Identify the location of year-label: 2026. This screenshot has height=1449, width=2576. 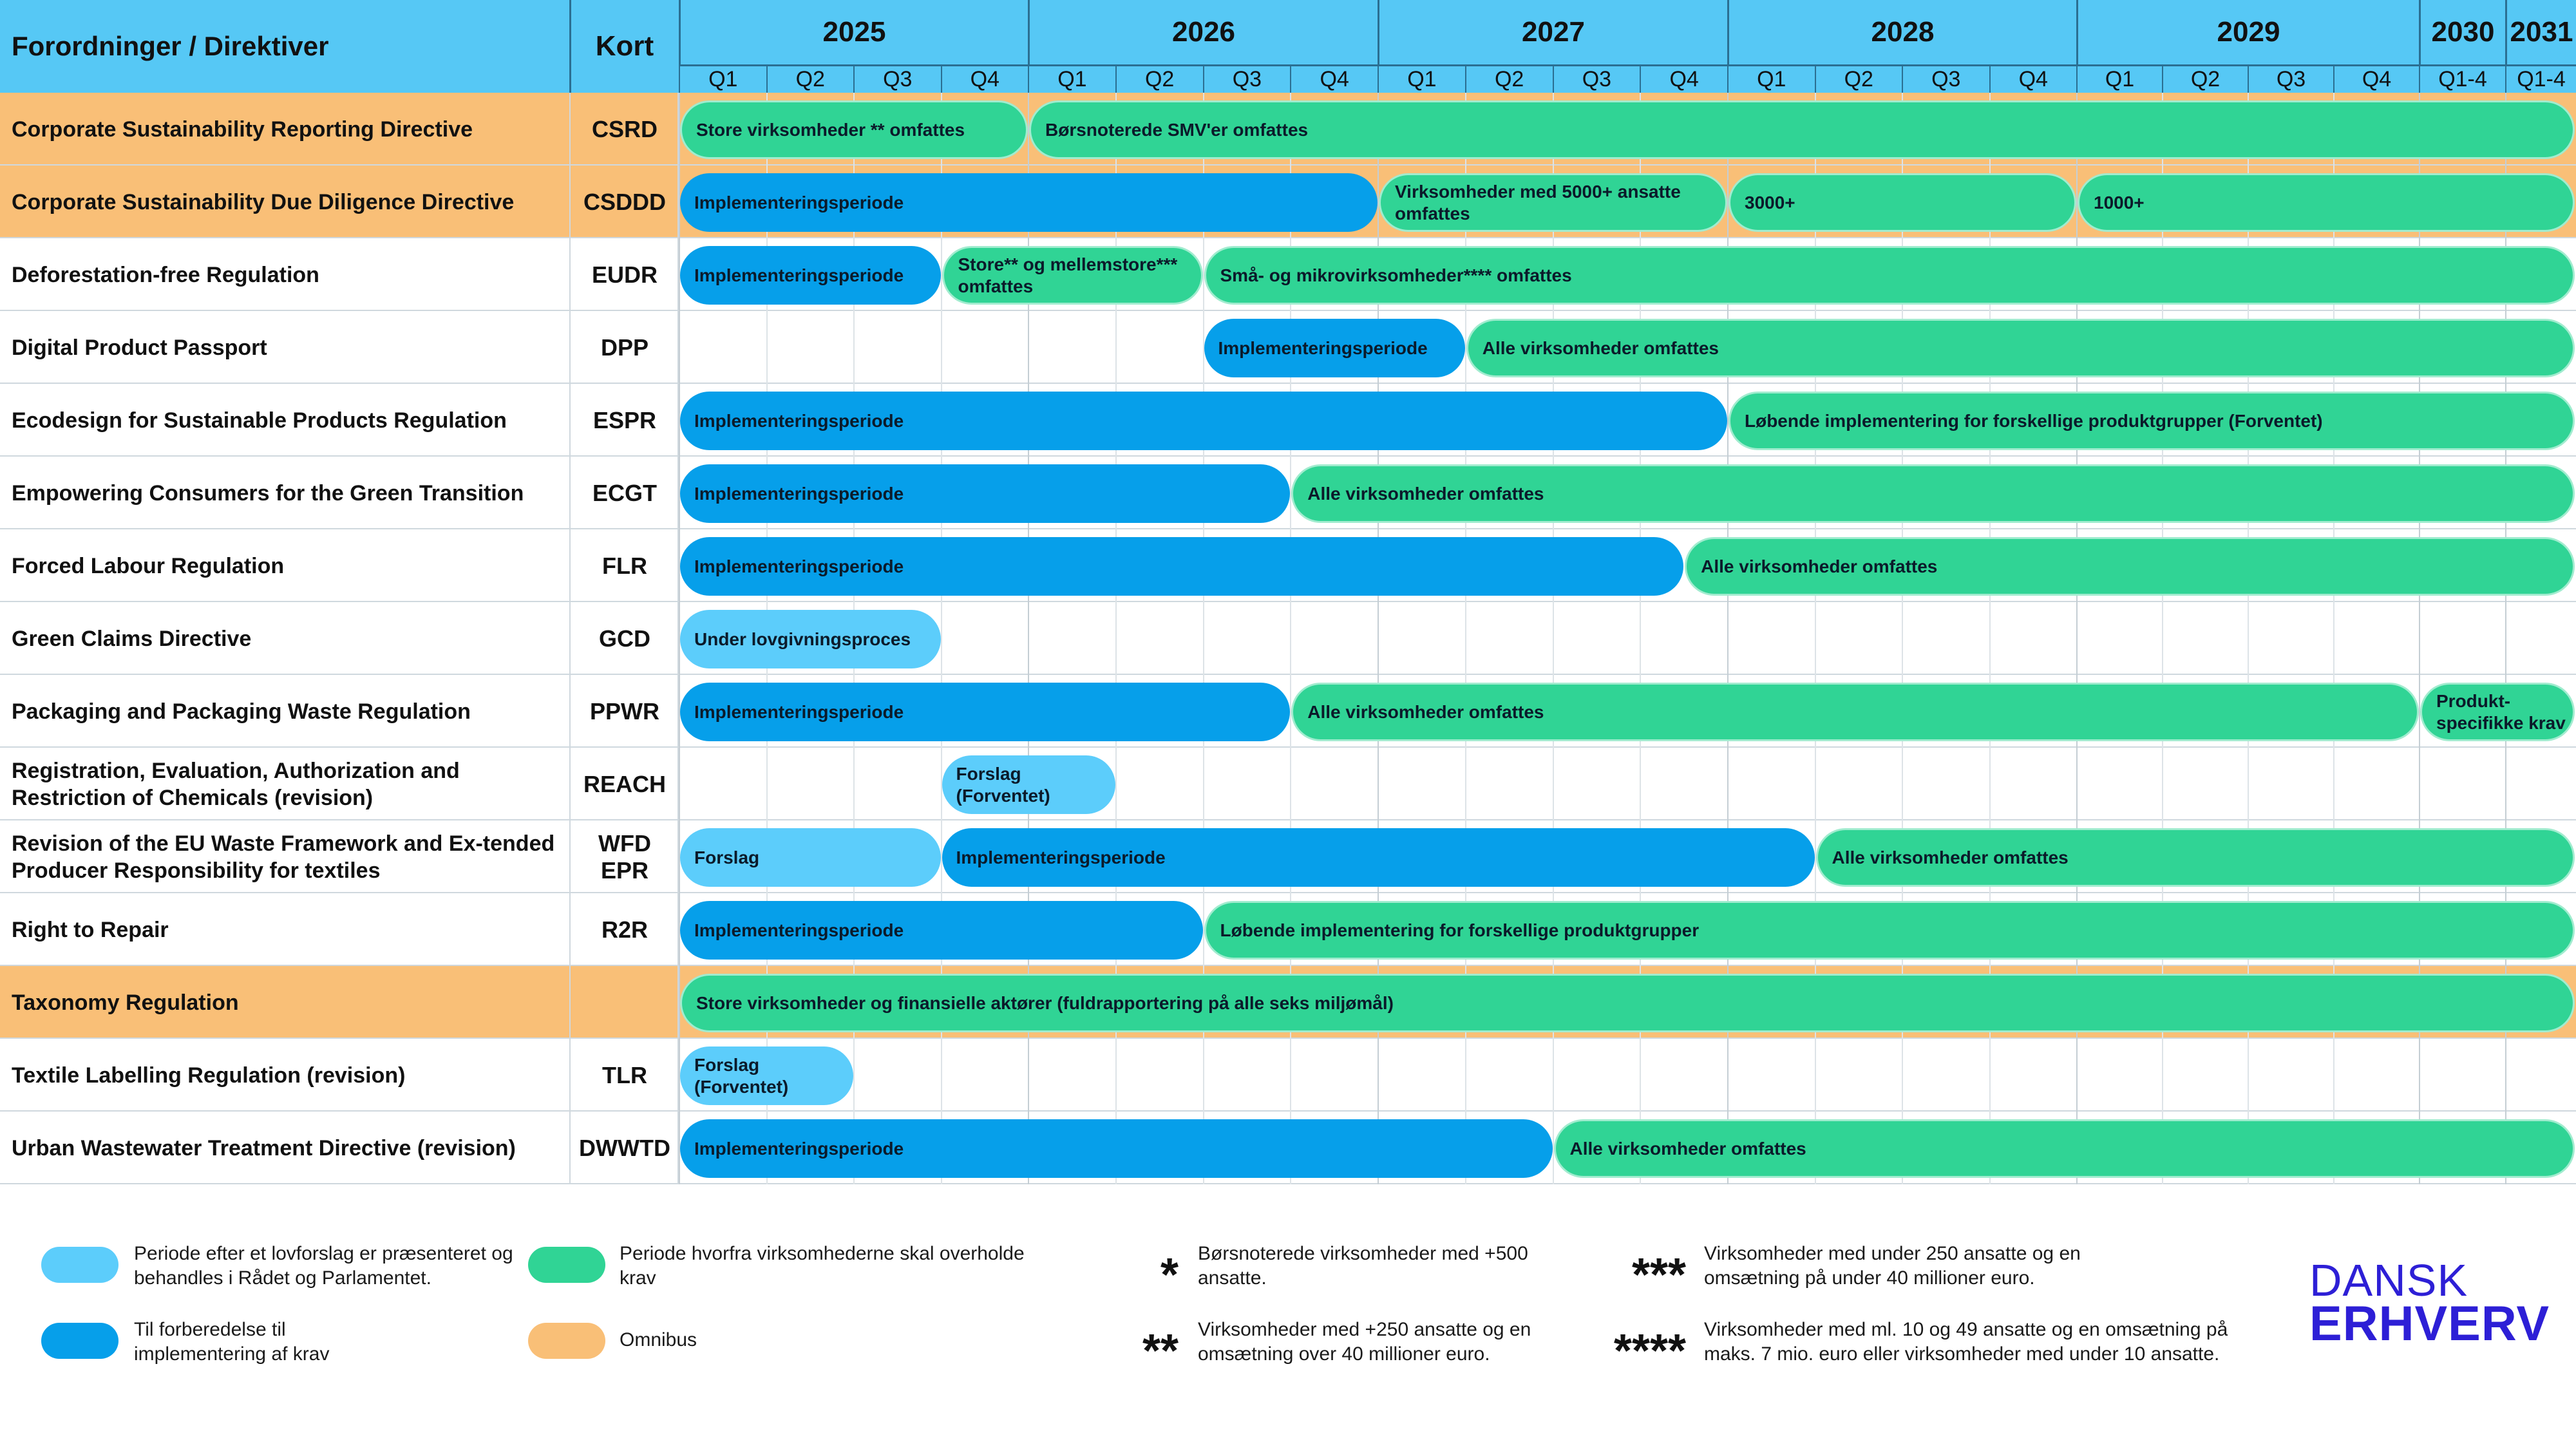
(1203, 32).